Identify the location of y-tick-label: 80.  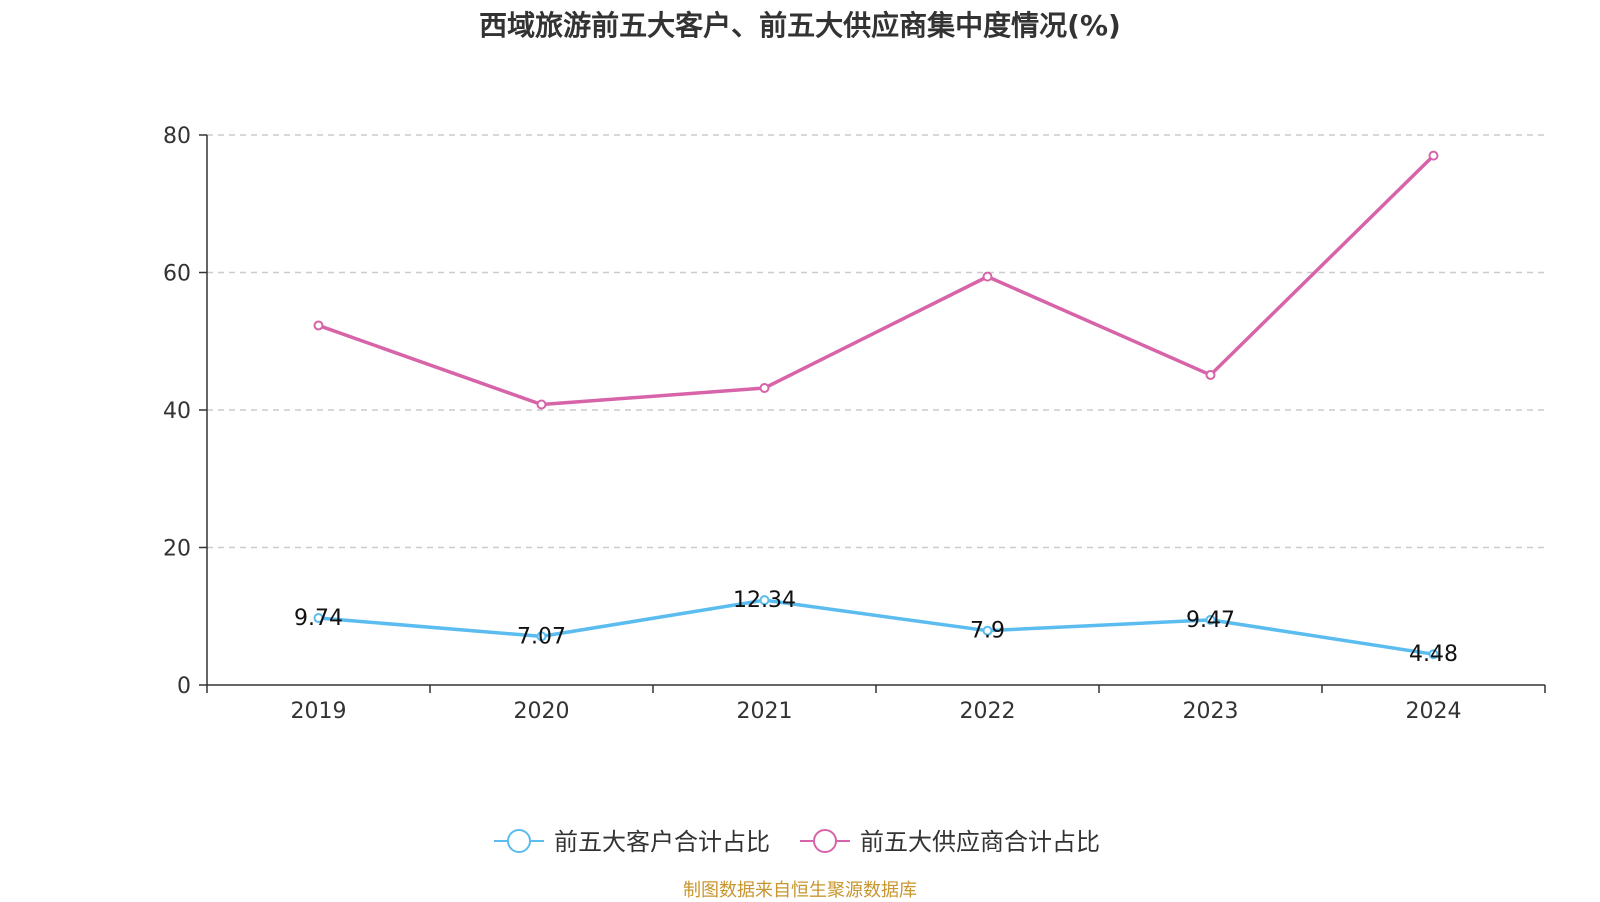
(177, 136).